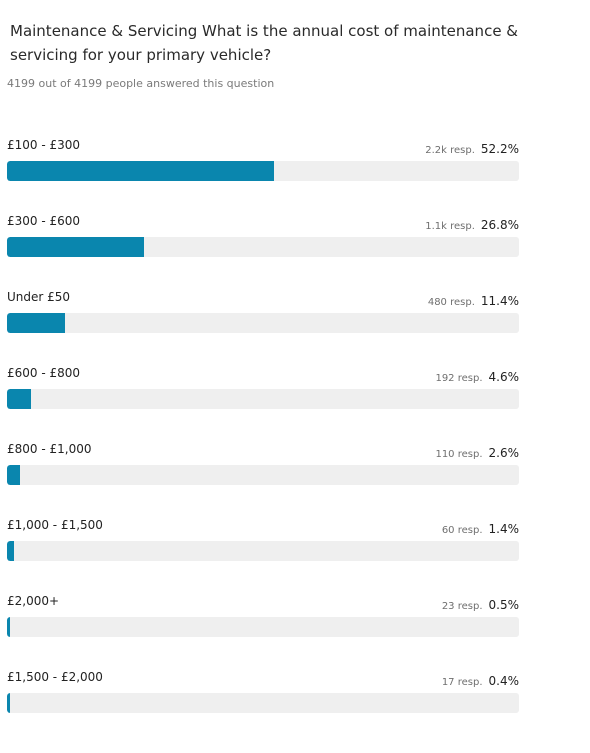 The height and width of the screenshot is (753, 590). I want to click on result-row: £300 - £600 1.1k resp. 26.8%, so click(263, 238).